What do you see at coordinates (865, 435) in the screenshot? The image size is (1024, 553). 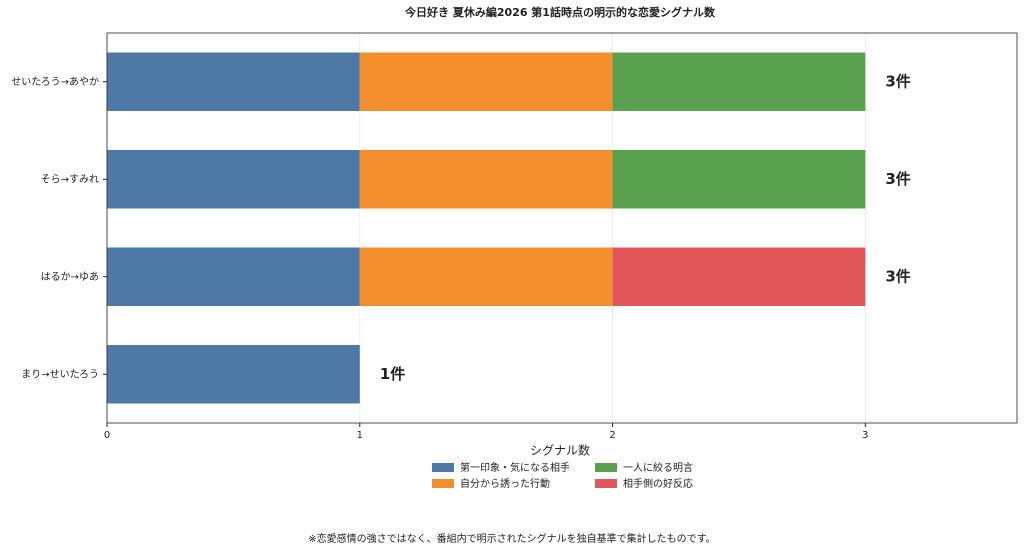 I see `x-tick-label: 3` at bounding box center [865, 435].